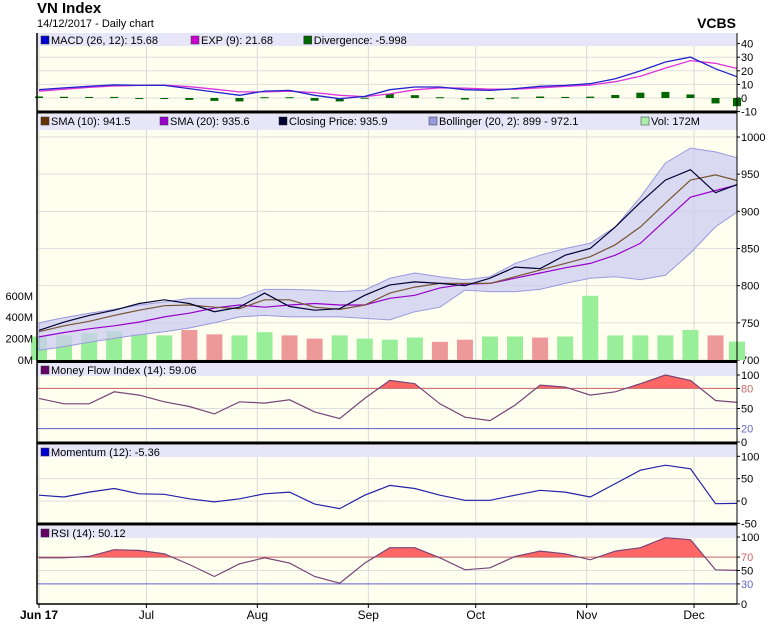 The width and height of the screenshot is (772, 633). Describe the element at coordinates (747, 389) in the screenshot. I see `y-tick-label: 80` at that location.